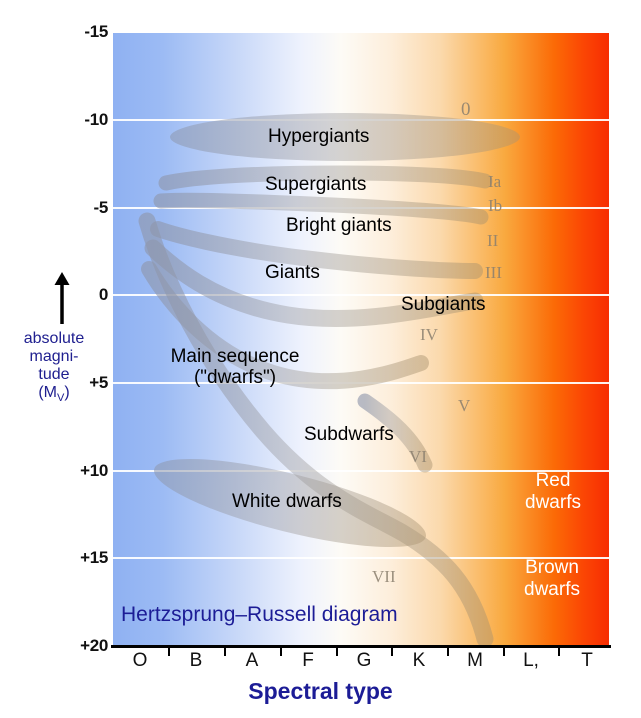  Describe the element at coordinates (259, 614) in the screenshot. I see `diagram-title: Hertzsprung–Russell diagram` at that location.